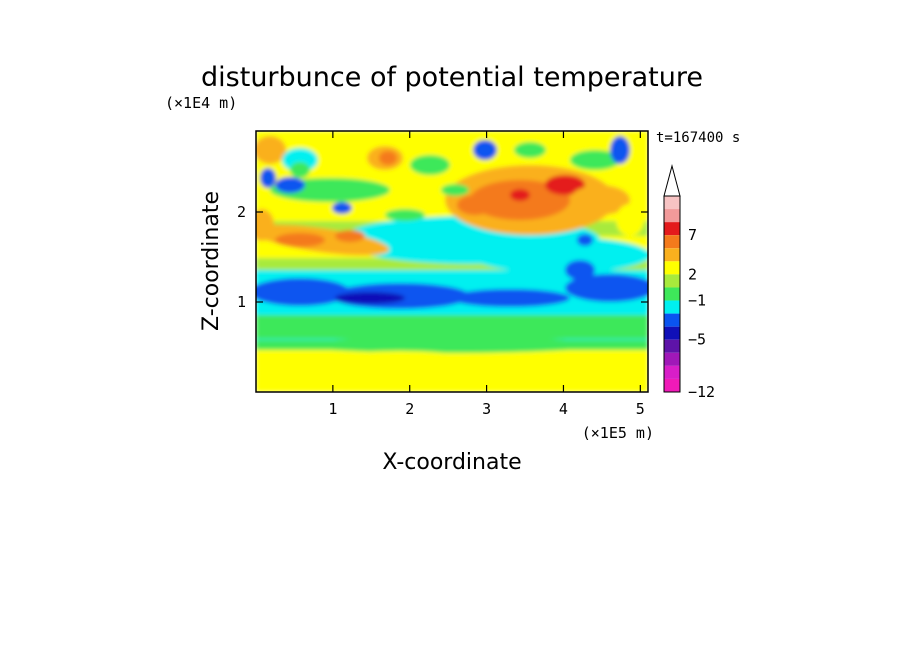  Describe the element at coordinates (563, 409) in the screenshot. I see `x-tick-label: 4` at that location.